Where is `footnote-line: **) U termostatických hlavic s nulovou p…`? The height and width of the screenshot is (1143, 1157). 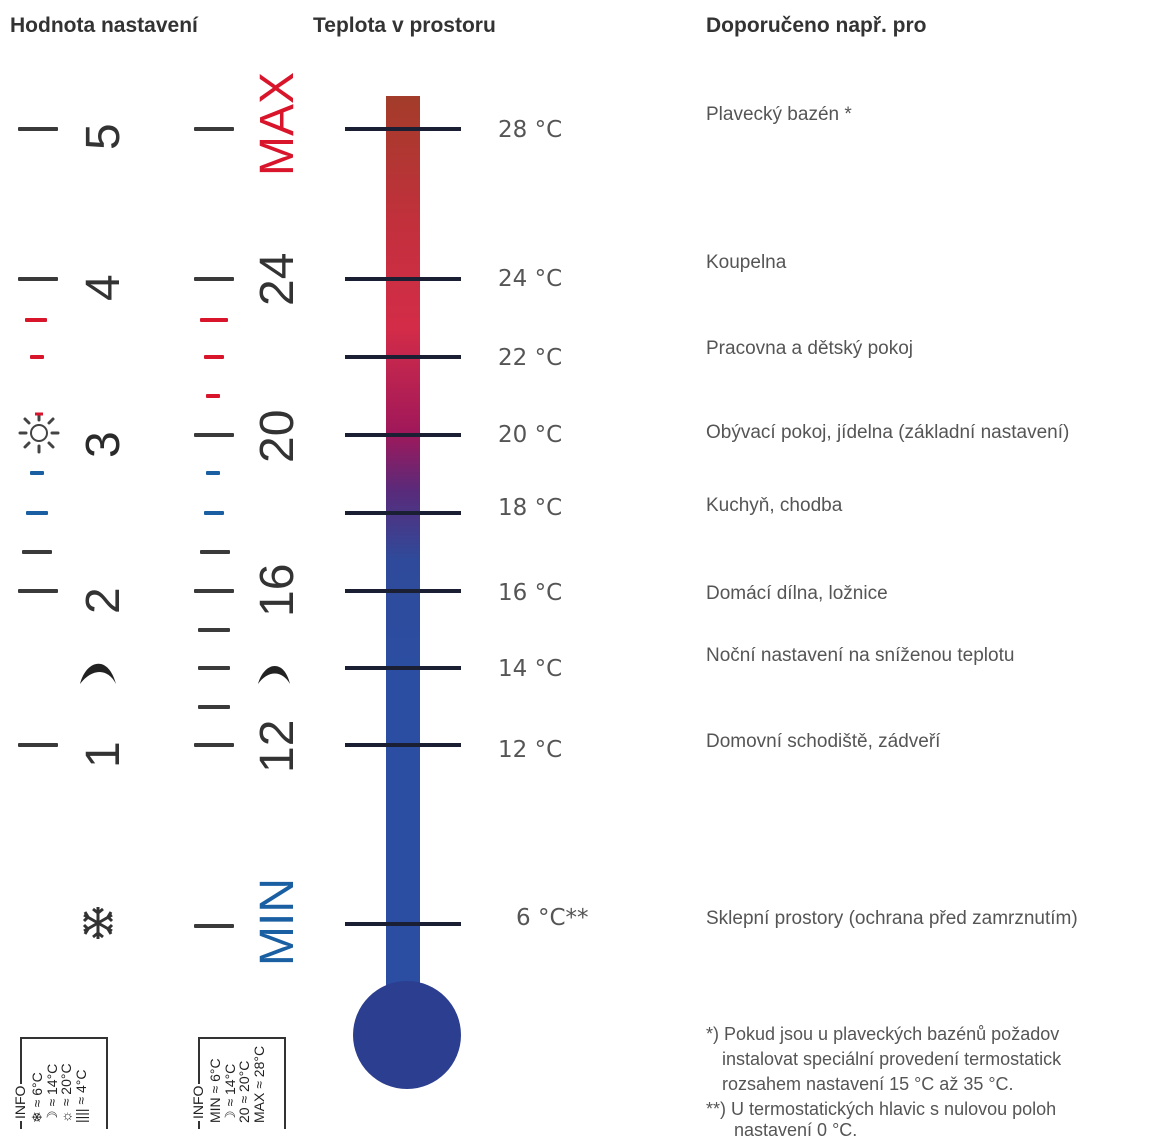
footnote-line: **) U termostatických hlavic s nulovou p… is located at coordinates (881, 1109).